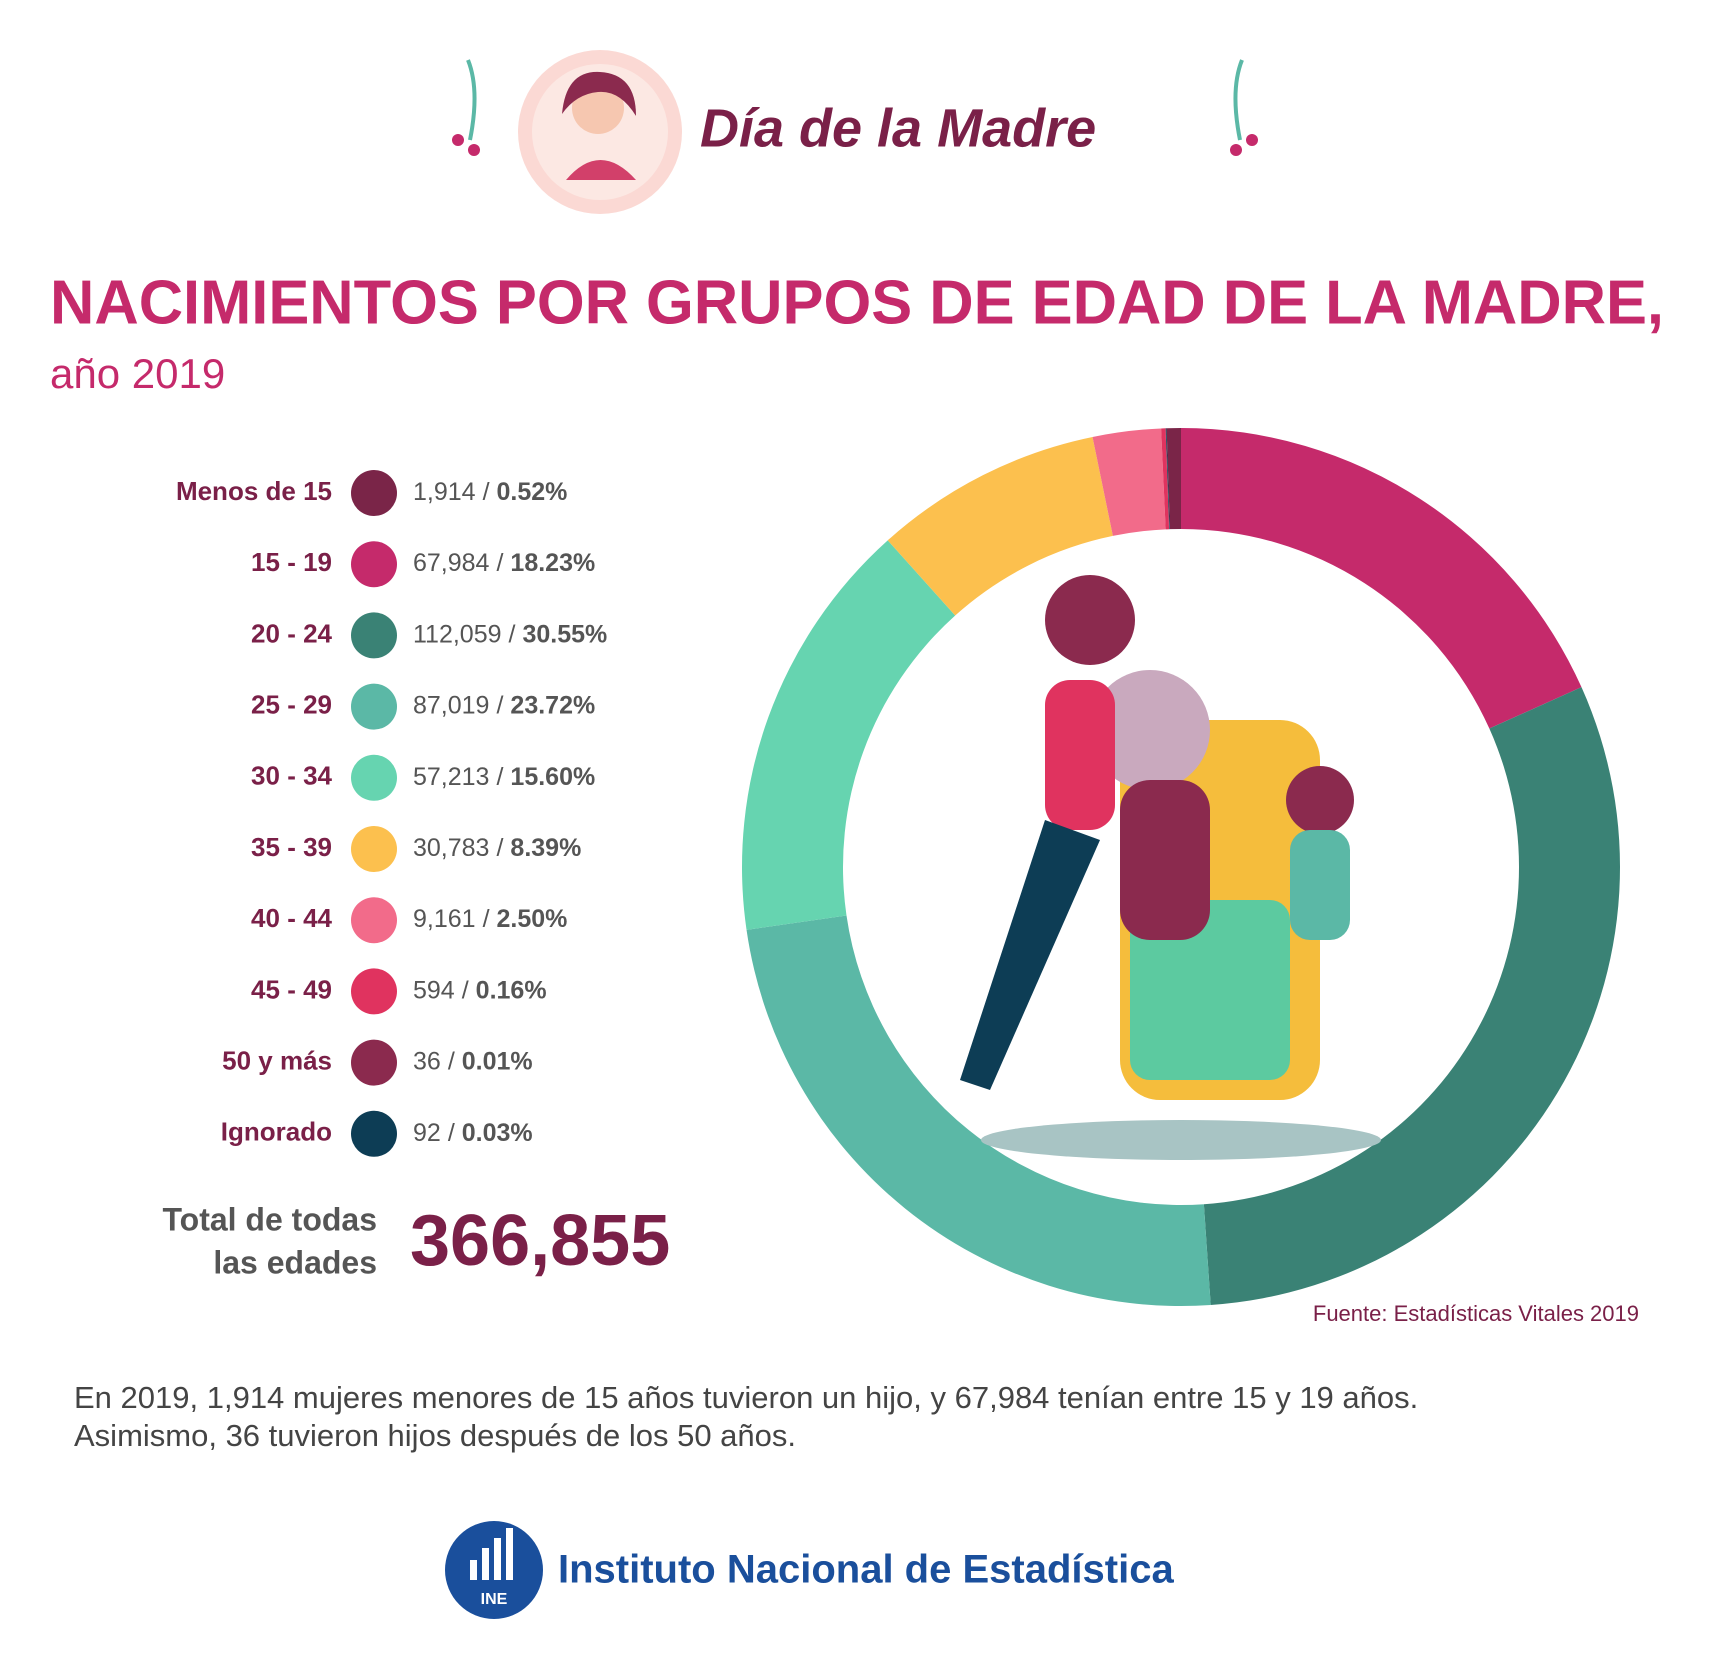 The width and height of the screenshot is (1709, 1667). I want to click on total-title: las edades, so click(295, 1262).